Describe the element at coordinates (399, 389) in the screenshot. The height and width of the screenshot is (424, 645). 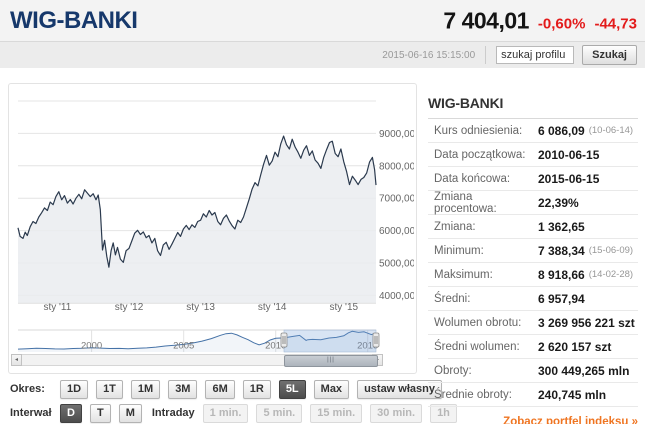
I see `okres-button-custom: ustaw własny` at that location.